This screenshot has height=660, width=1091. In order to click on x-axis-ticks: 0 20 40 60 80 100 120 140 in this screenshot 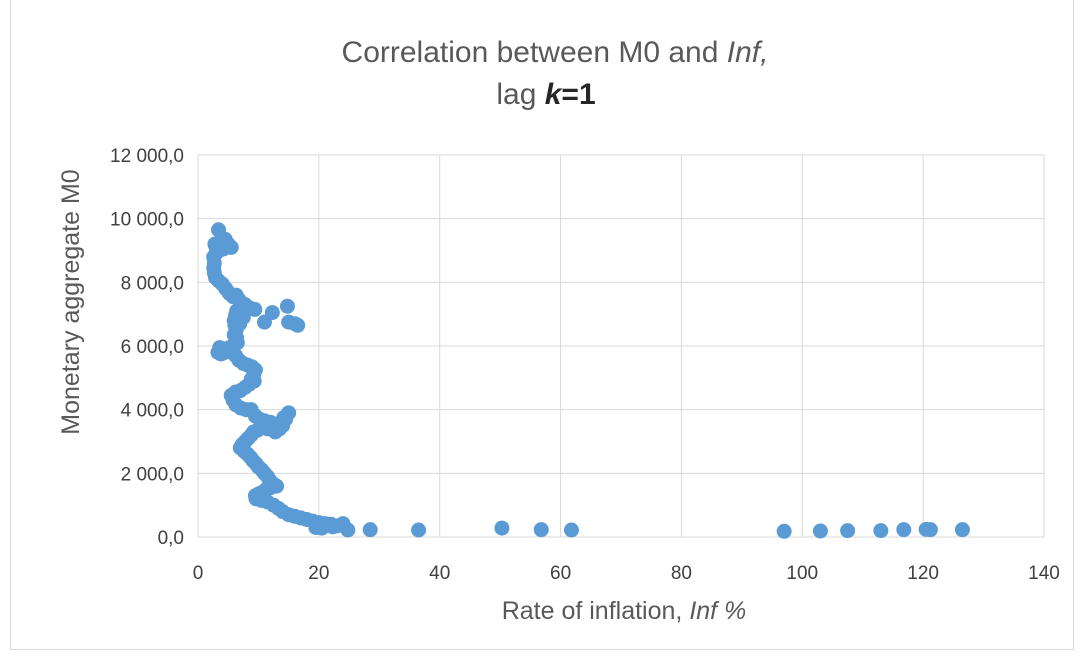, I will do `click(626, 573)`.